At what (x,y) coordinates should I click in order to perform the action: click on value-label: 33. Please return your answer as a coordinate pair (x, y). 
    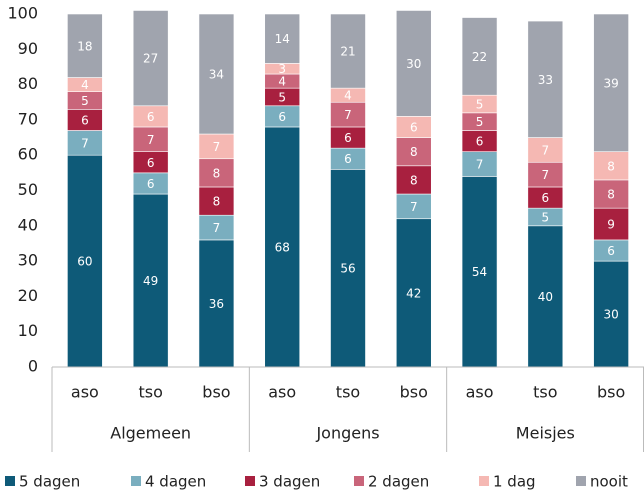
    Looking at the image, I should click on (545, 80).